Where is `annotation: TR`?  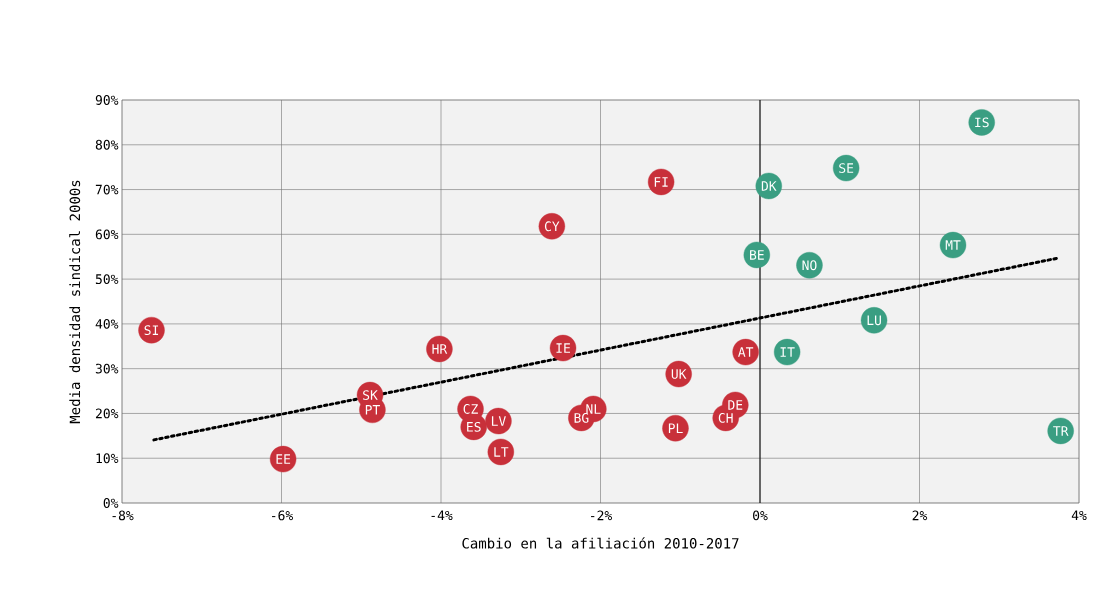
annotation: TR is located at coordinates (1061, 431).